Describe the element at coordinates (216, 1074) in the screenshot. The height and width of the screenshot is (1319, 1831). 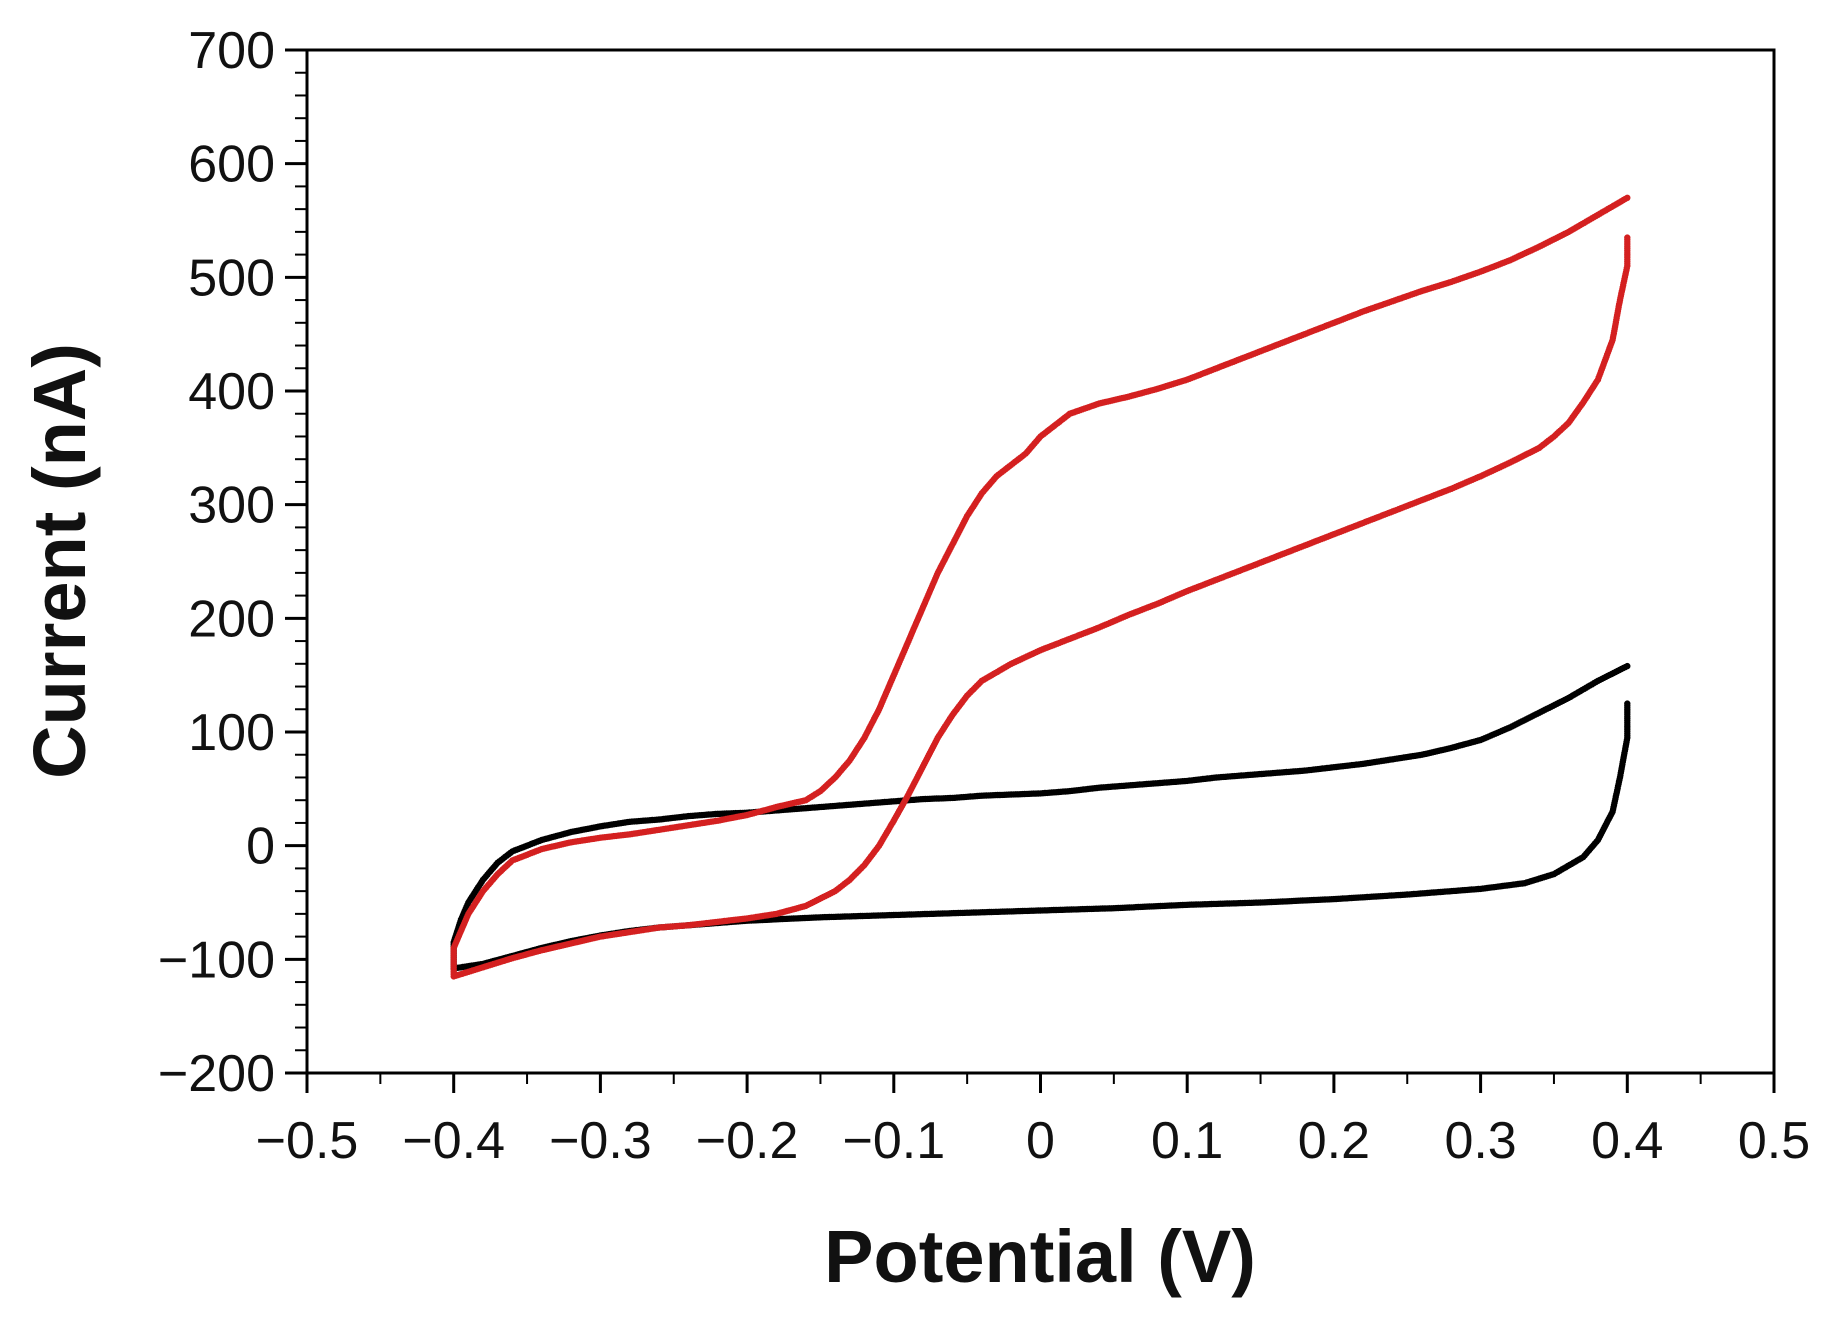
I see `y-tick-label: −200` at that location.